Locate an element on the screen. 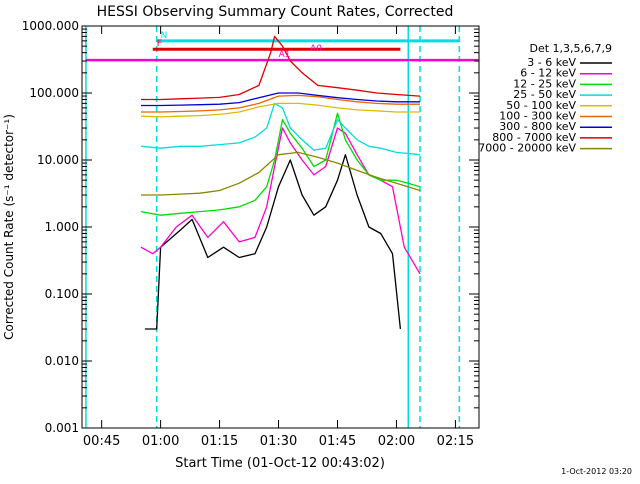 The image size is (640, 484). flag-label-2: A1 is located at coordinates (285, 55).